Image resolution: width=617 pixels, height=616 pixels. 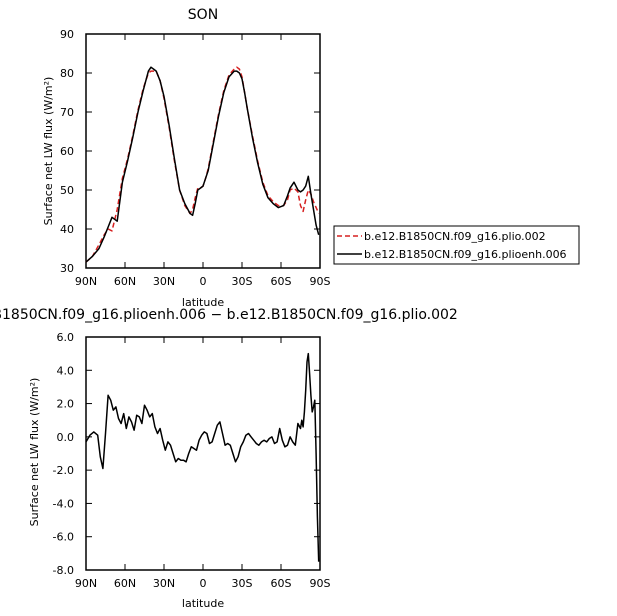 I want to click on bottom-x-tick-label: 30S, so click(x=242, y=583).